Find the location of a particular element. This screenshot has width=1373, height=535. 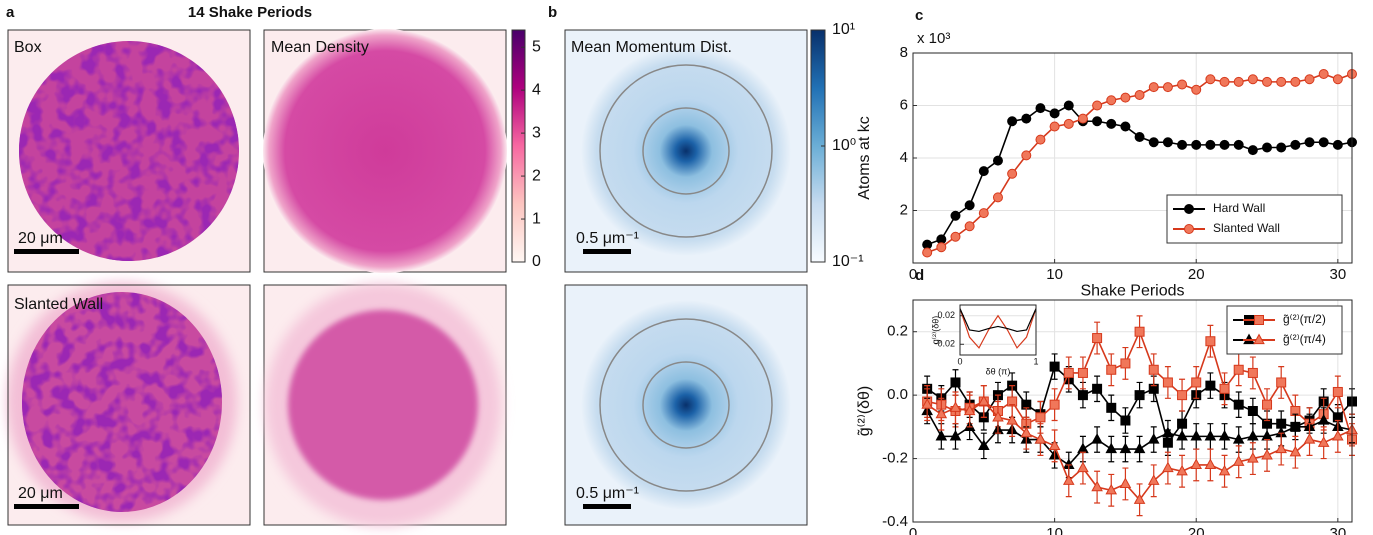

y-tick-label: 0.0 is located at coordinates (897, 394).